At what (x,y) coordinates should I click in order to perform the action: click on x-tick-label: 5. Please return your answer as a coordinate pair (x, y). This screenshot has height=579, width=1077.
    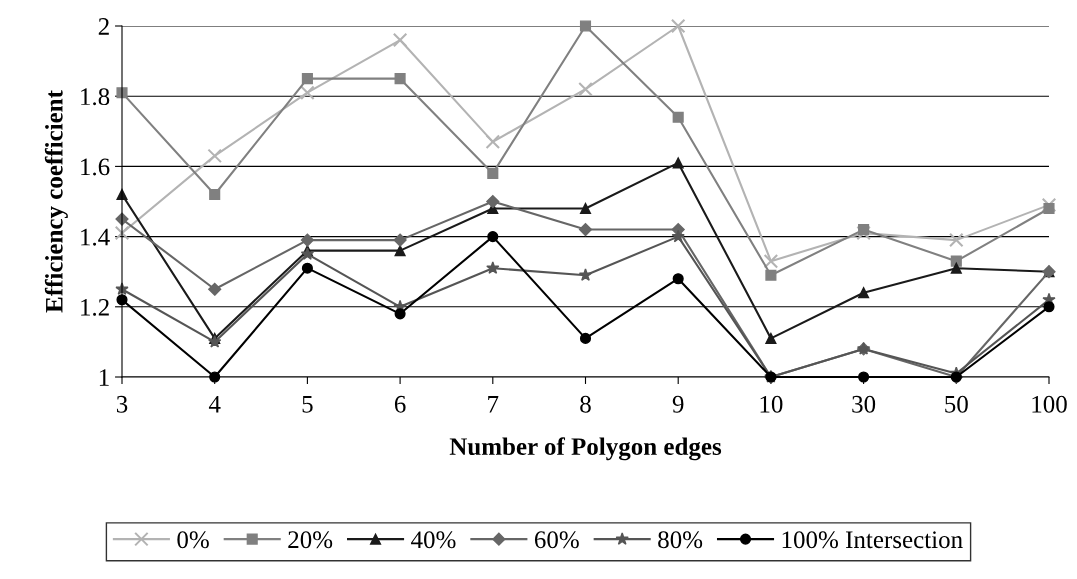
    Looking at the image, I should click on (307, 404).